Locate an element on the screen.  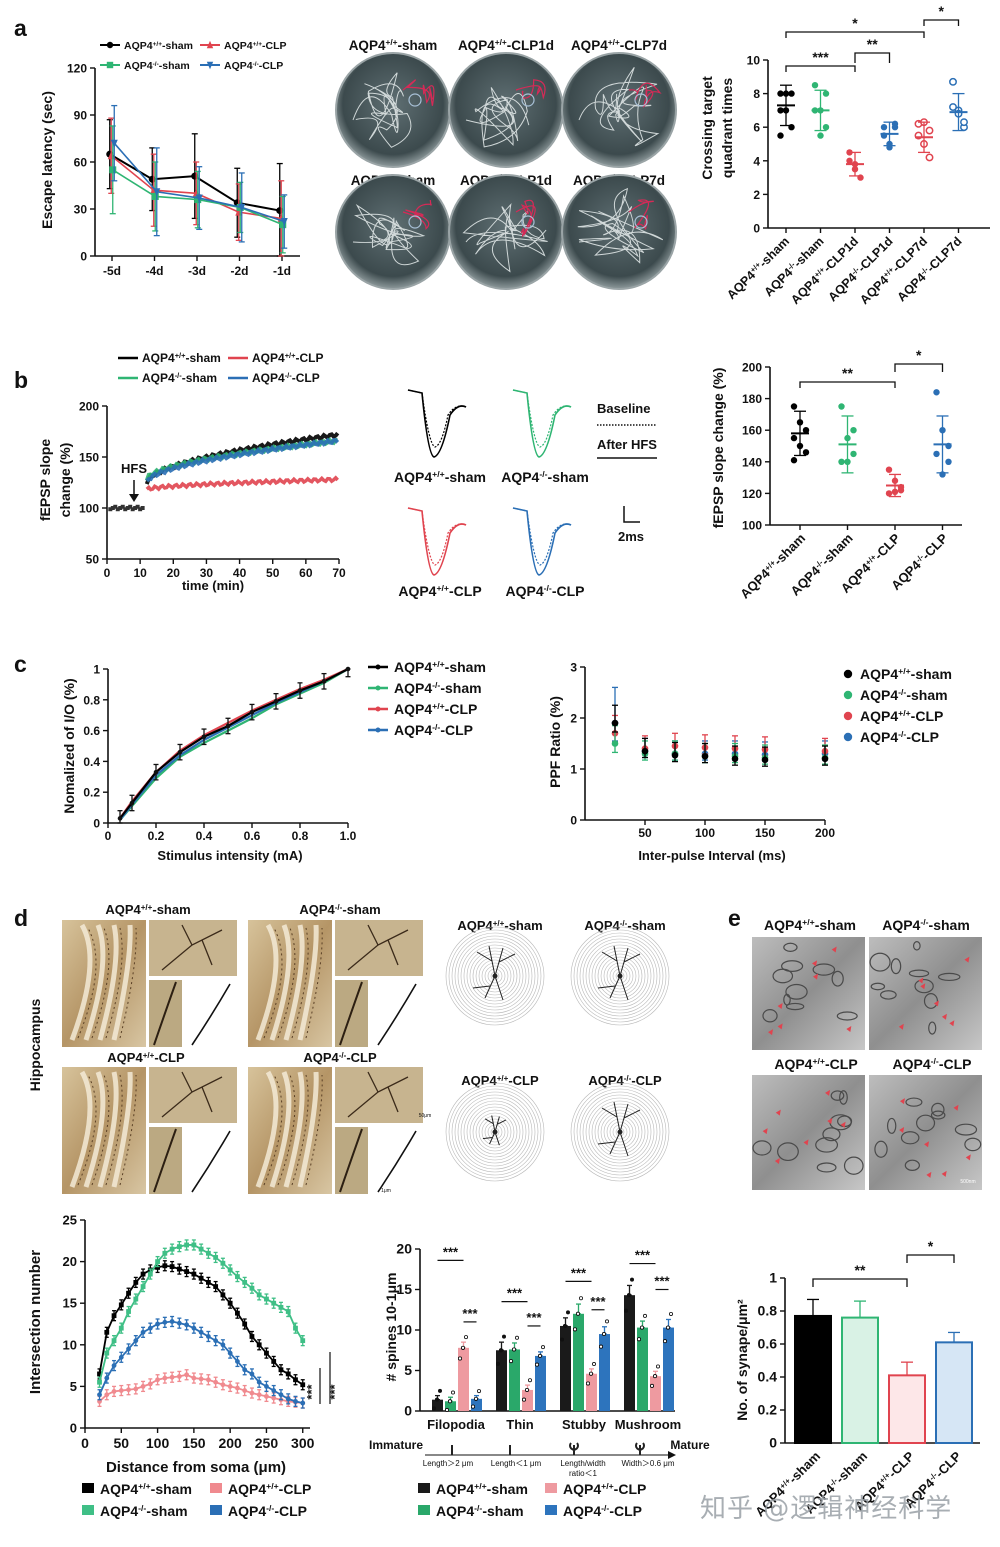
y-tick-label: 180 is located at coordinates (752, 399).